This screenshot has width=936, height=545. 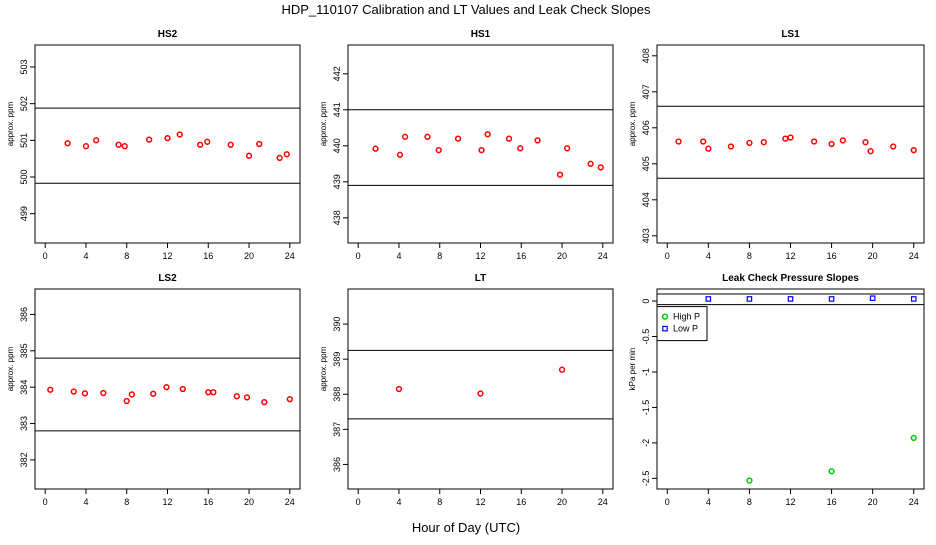 I want to click on y-tick-label: -0.5, so click(x=646, y=337).